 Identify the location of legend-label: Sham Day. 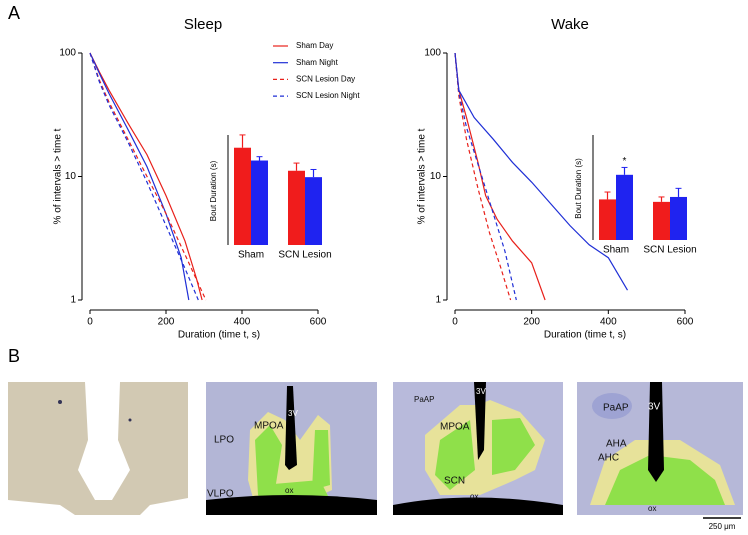
(314, 45).